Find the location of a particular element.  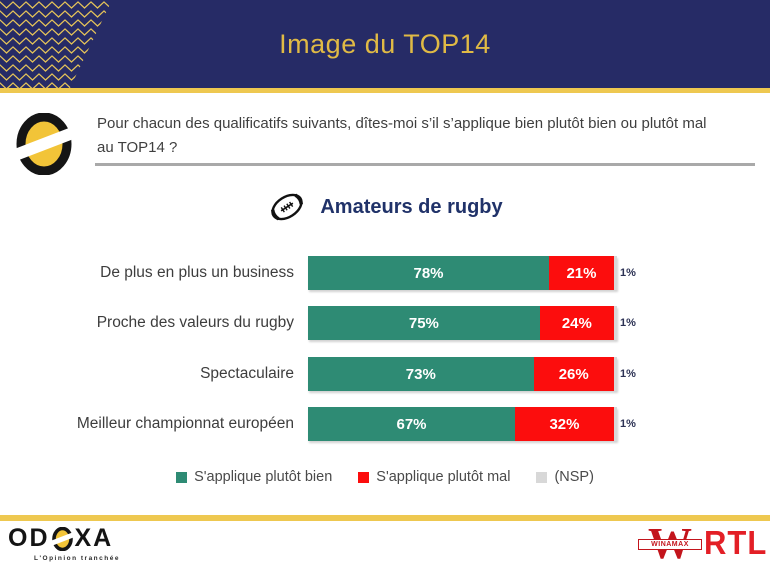

odoxa-o-small-icon is located at coordinates (62, 538).